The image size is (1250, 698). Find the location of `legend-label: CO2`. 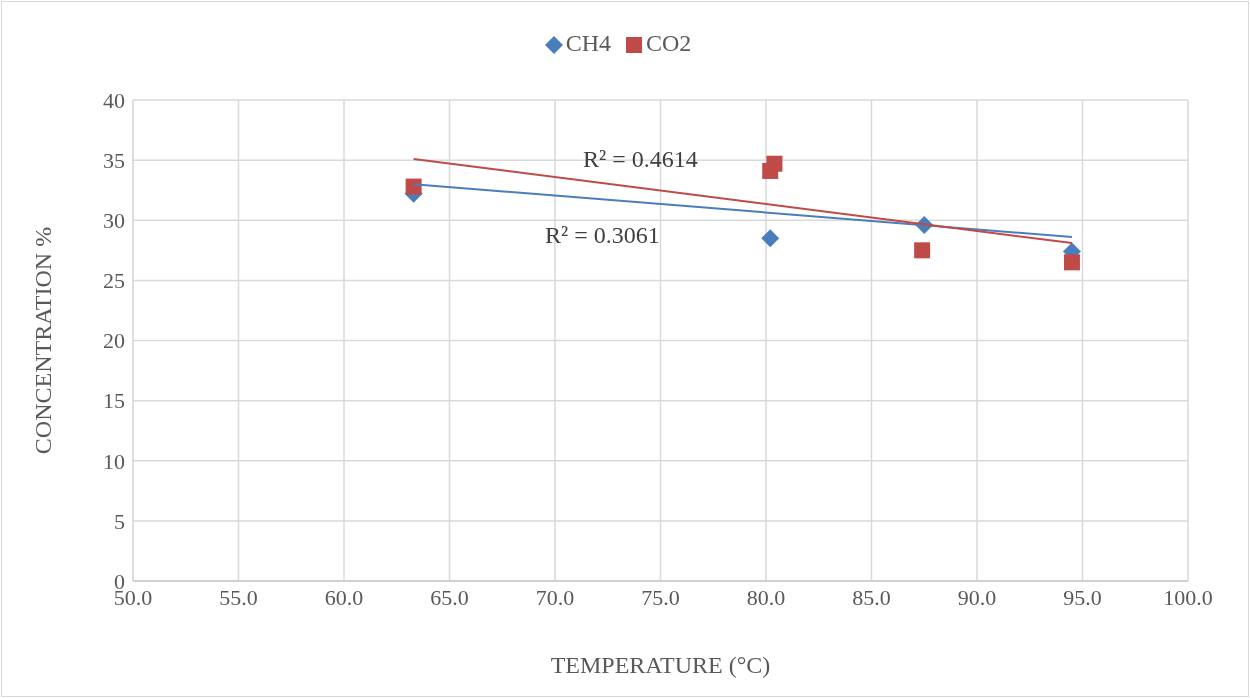

legend-label: CO2 is located at coordinates (668, 43).